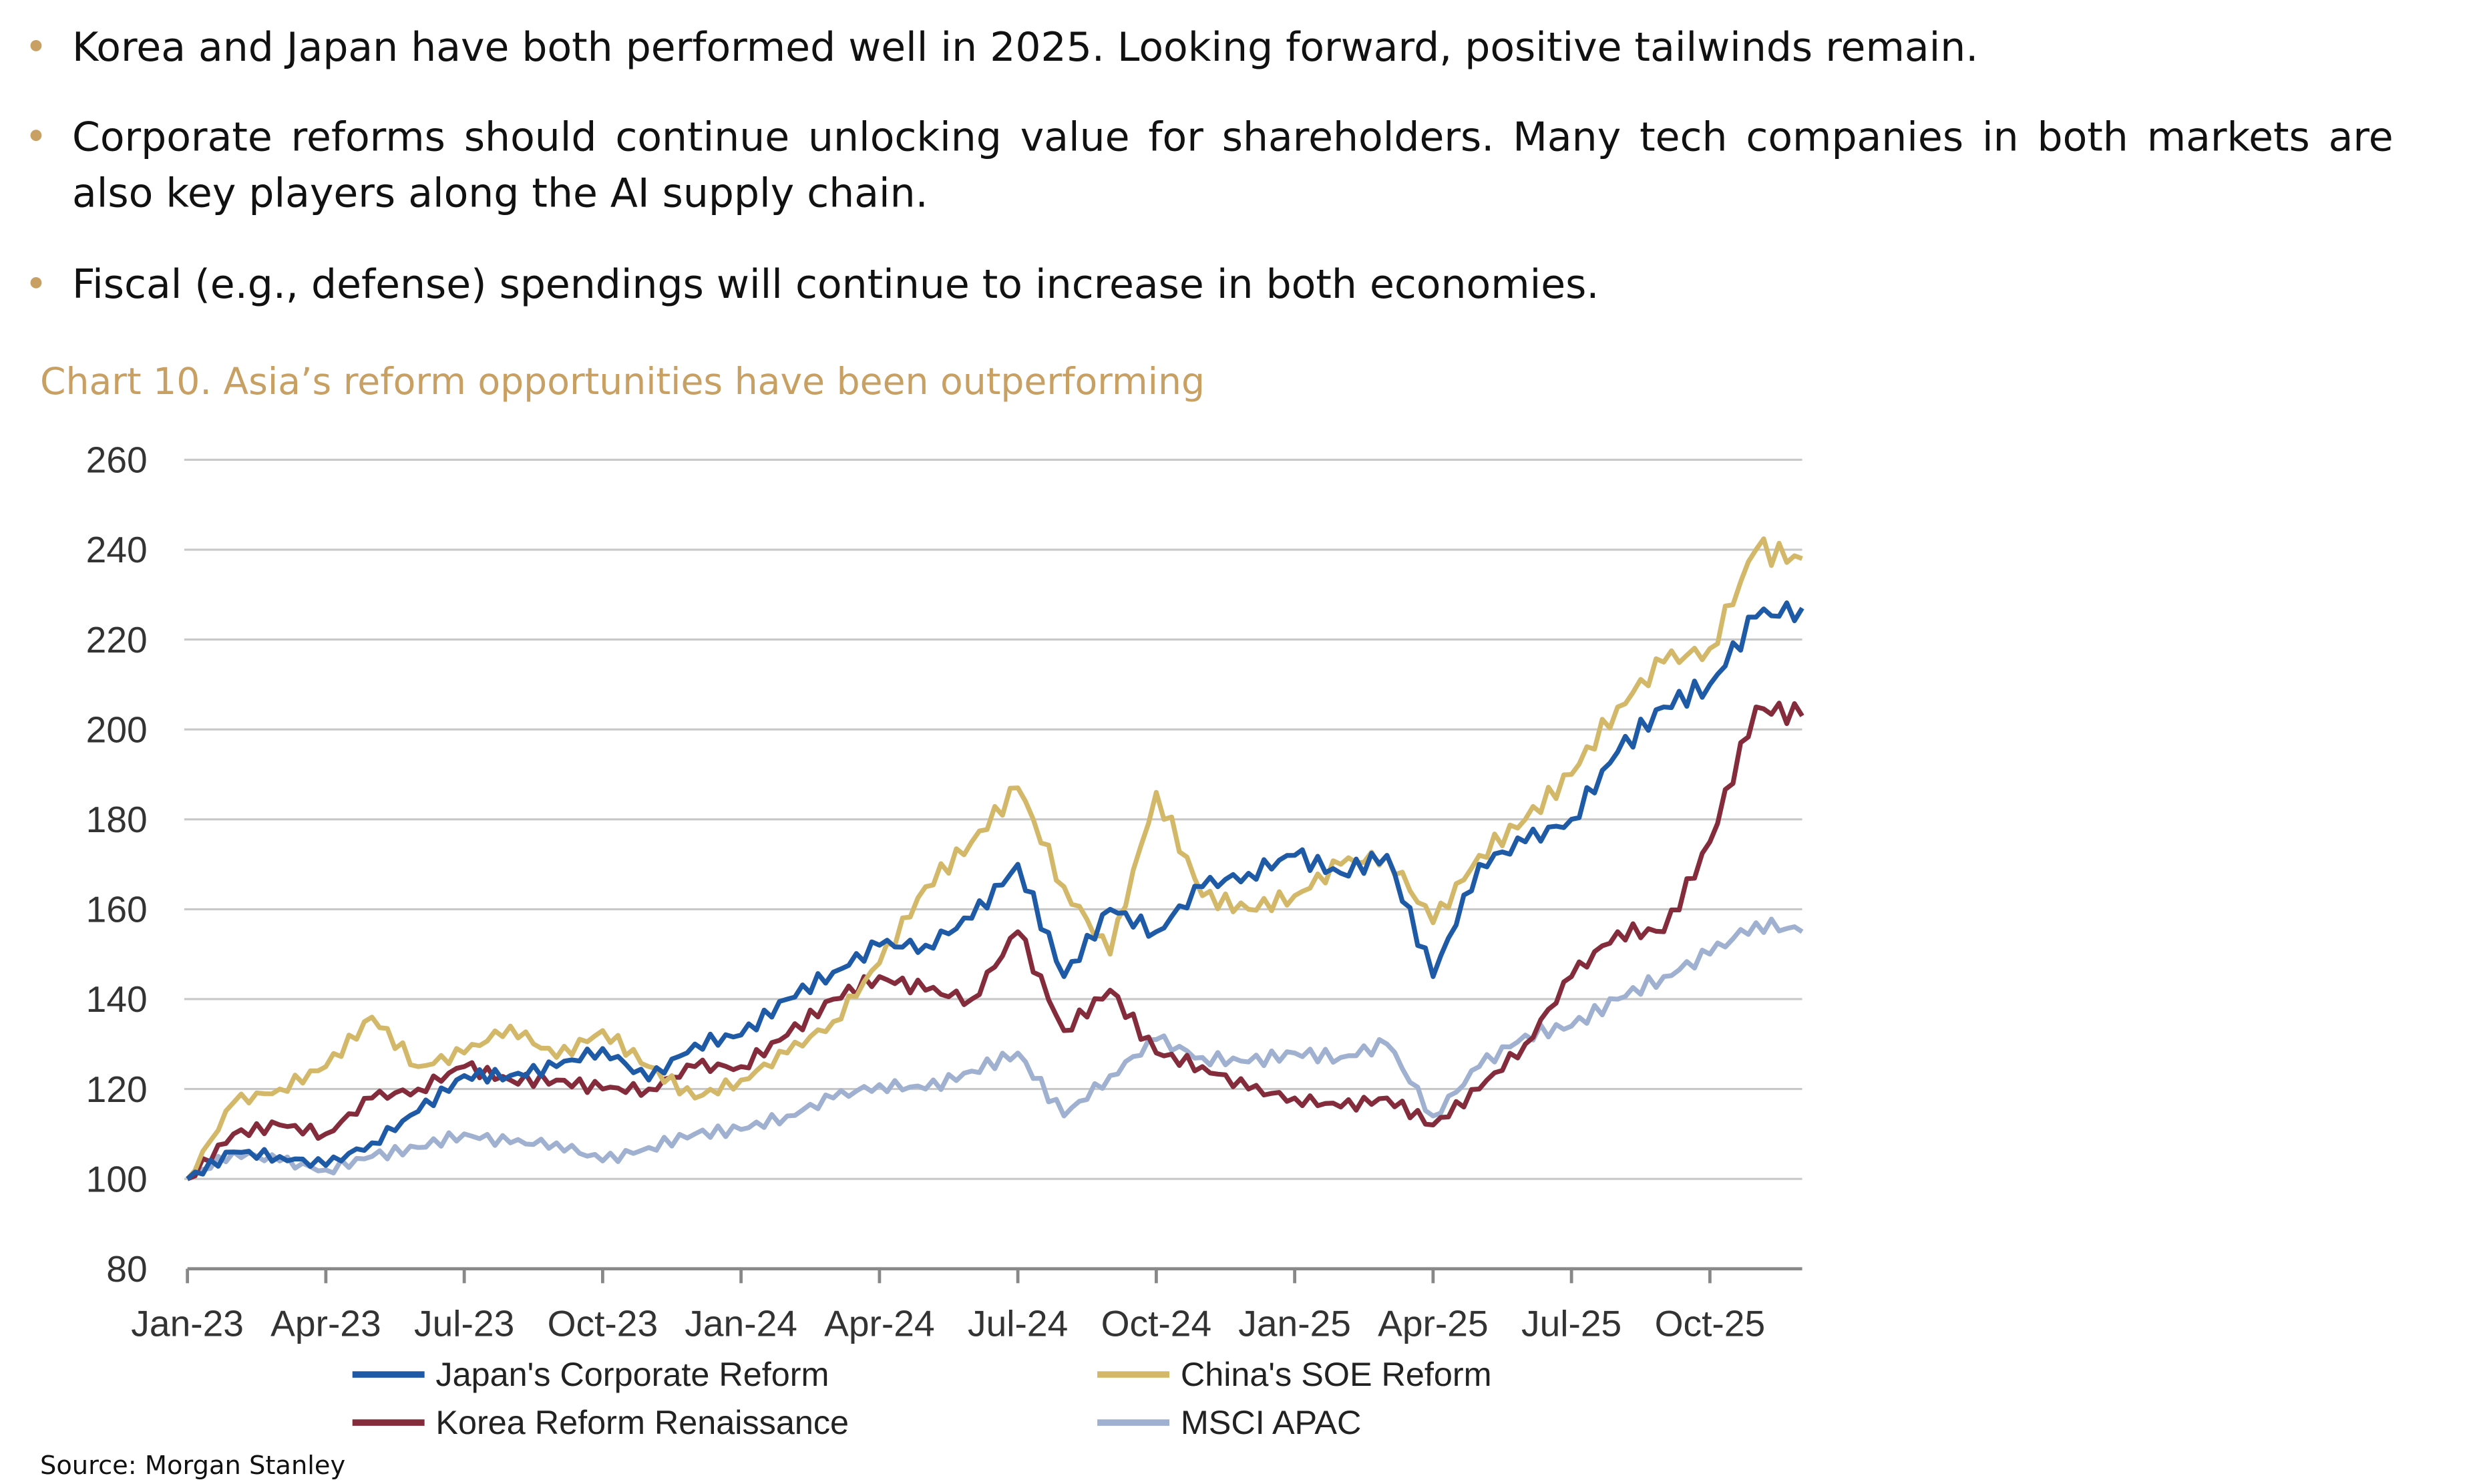 Image resolution: width=2483 pixels, height=1484 pixels. Describe the element at coordinates (1018, 1323) in the screenshot. I see `x-tick-label: Jul-24` at that location.